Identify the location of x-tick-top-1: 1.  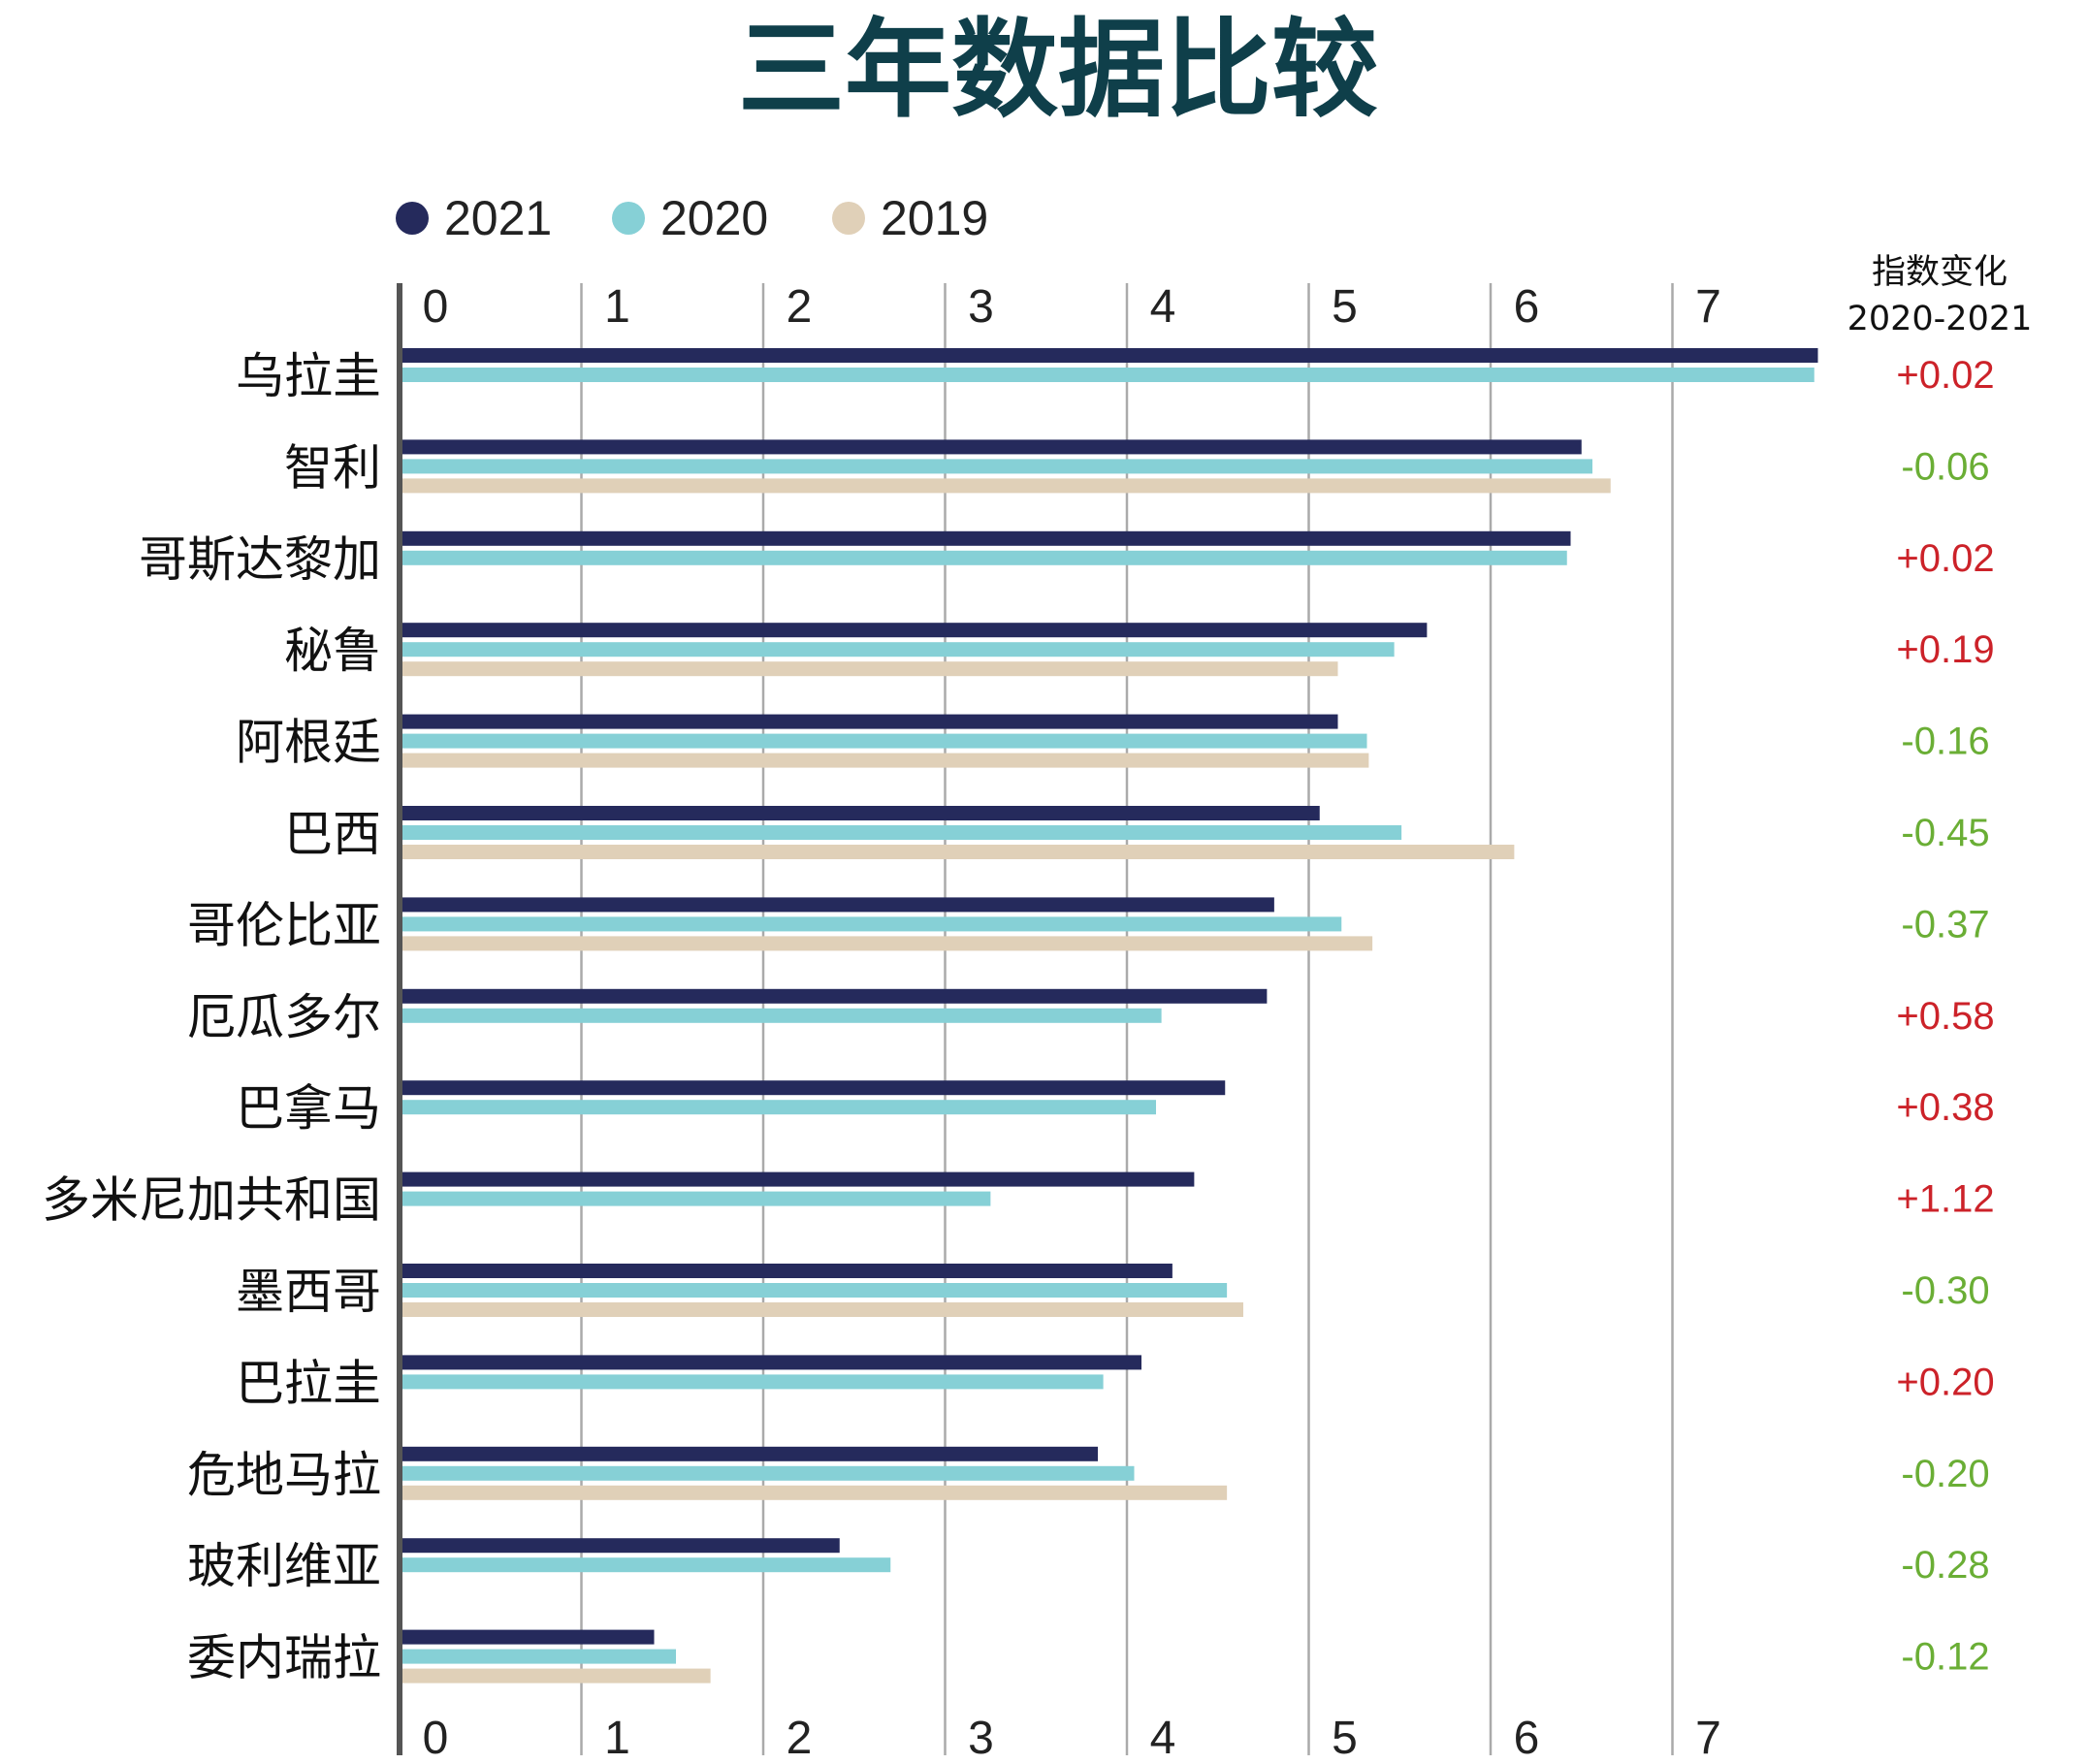
(617, 307).